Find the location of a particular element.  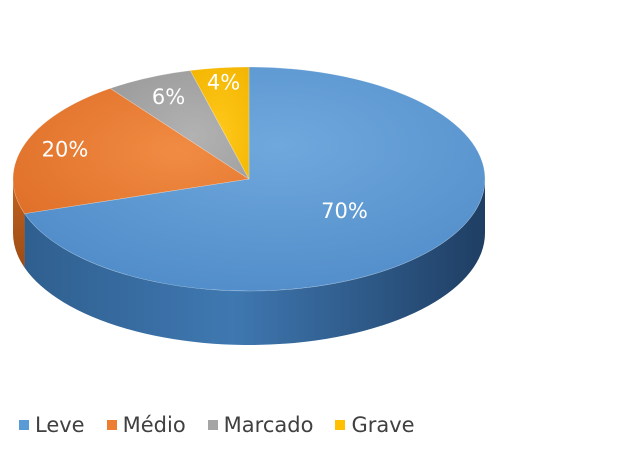

legend-swatch-medio is located at coordinates (111, 425).